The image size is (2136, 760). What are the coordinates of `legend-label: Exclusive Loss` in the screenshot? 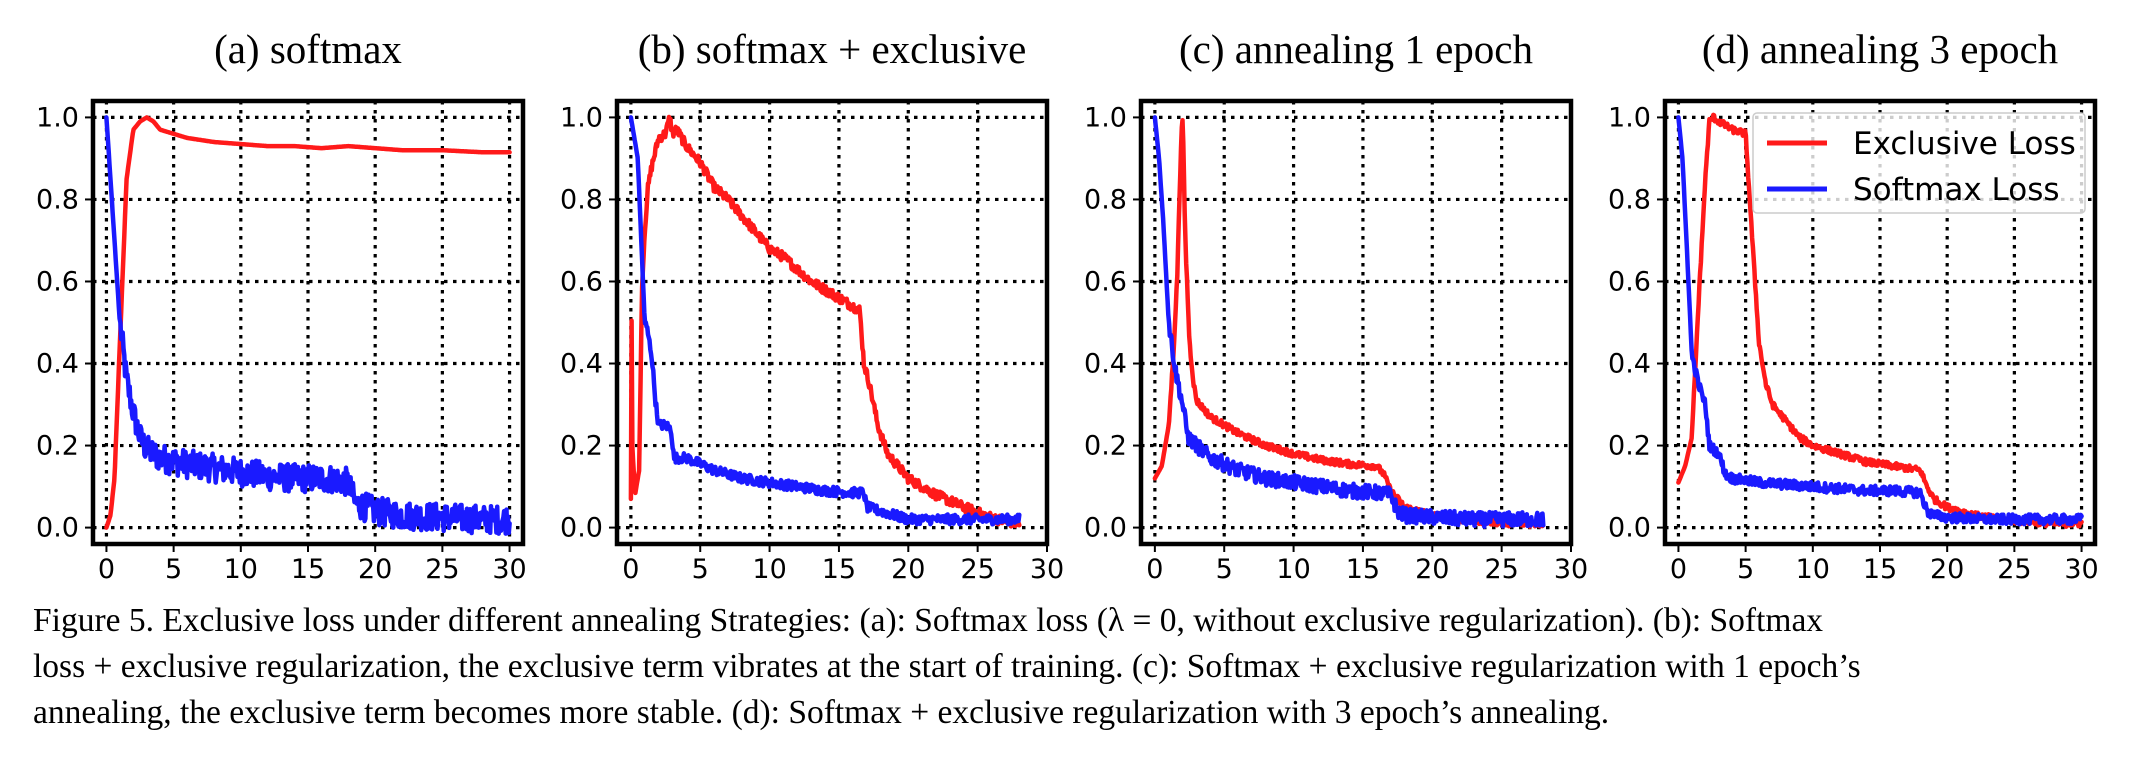 It's located at (1964, 144).